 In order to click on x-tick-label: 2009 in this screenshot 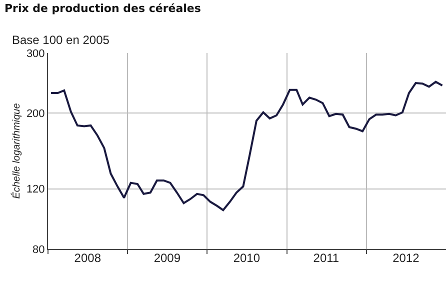, I will do `click(167, 258)`.